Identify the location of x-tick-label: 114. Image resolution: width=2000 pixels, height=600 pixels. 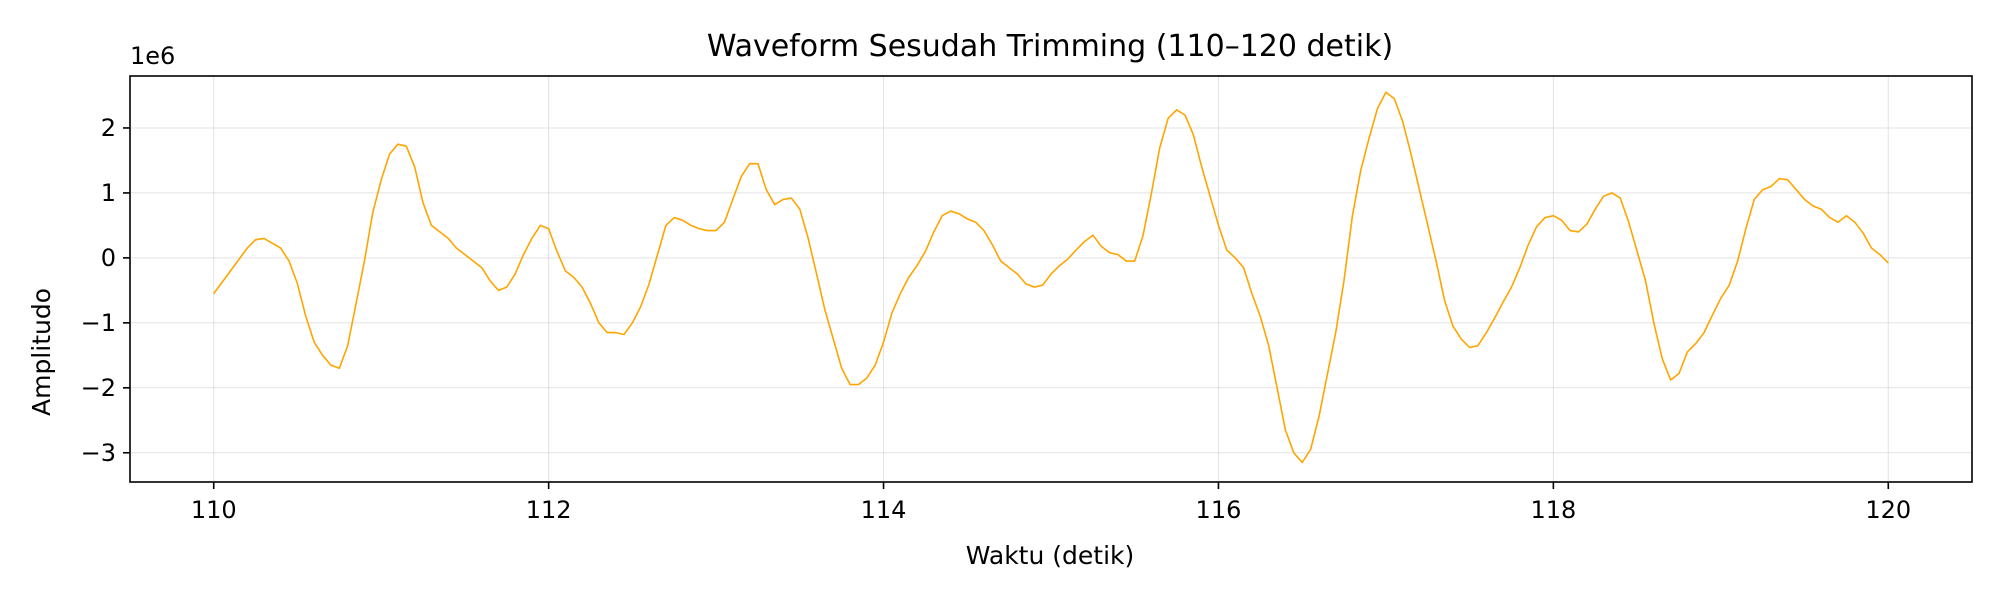
(884, 510).